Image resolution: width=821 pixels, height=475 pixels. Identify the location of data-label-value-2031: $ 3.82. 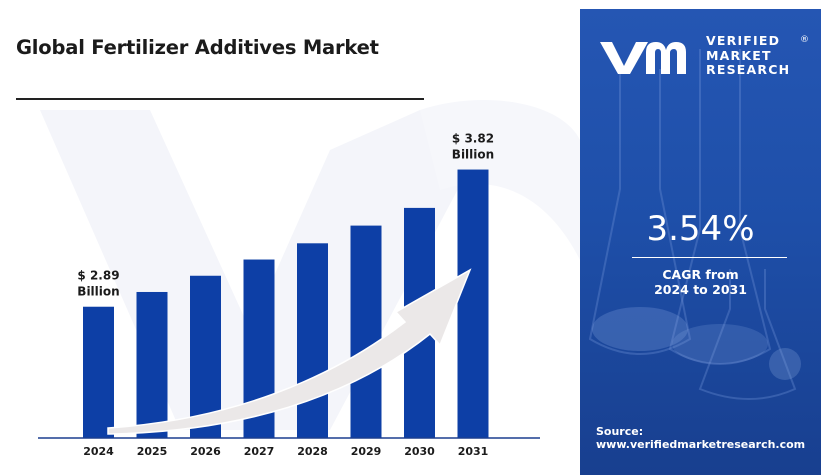
(473, 139).